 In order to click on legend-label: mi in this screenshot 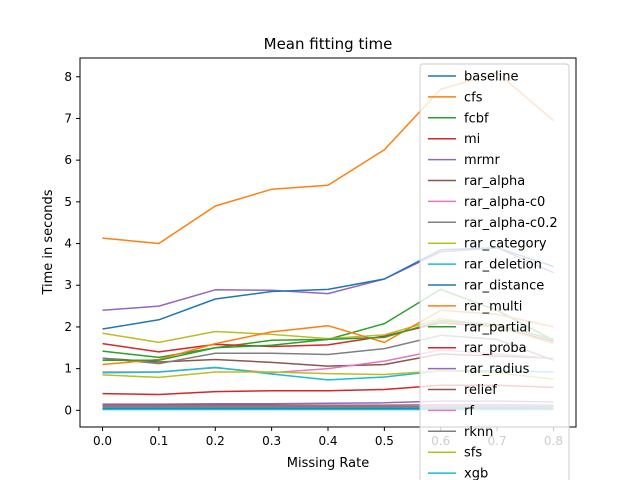, I will do `click(472, 139)`.